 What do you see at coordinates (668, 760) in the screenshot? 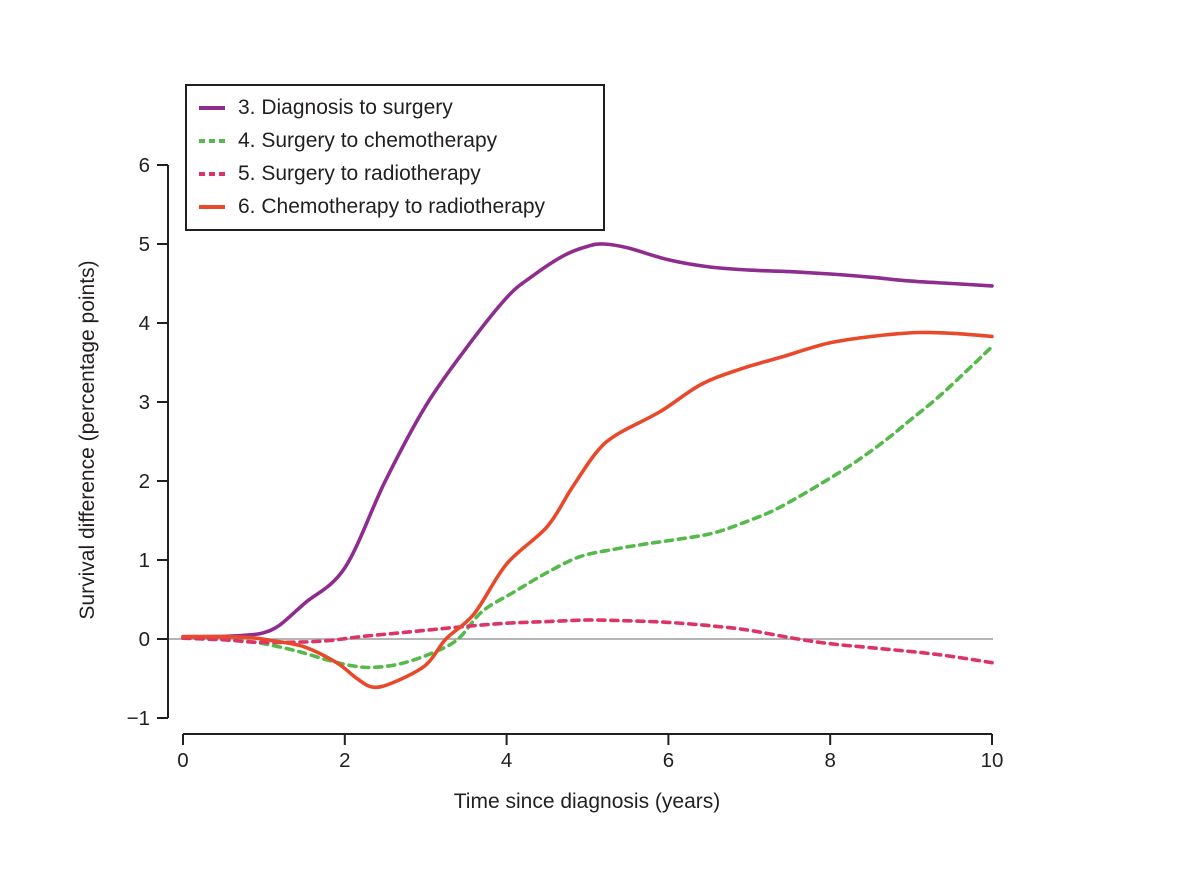
I see `x-tick-label: 6` at bounding box center [668, 760].